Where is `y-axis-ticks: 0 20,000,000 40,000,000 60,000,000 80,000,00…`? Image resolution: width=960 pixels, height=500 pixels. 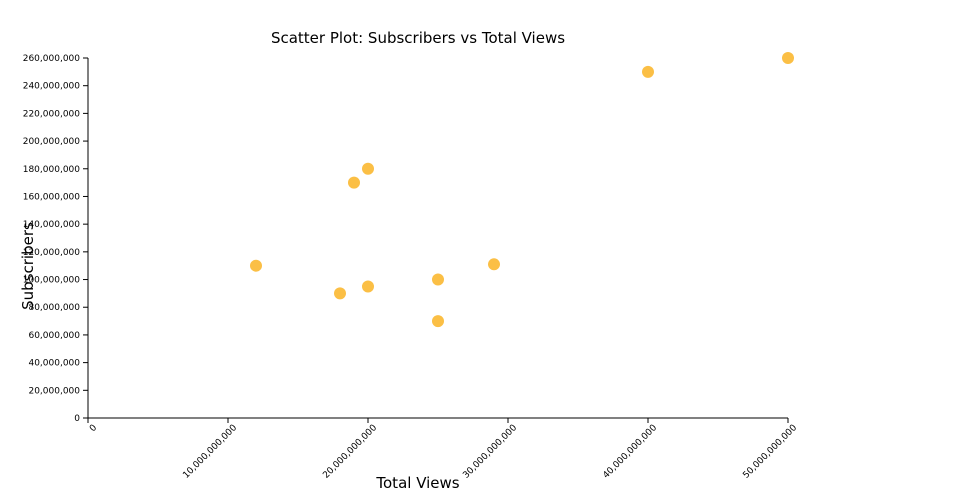
y-axis-ticks: 0 20,000,000 40,000,000 60,000,000 80,000,00… is located at coordinates (55, 239).